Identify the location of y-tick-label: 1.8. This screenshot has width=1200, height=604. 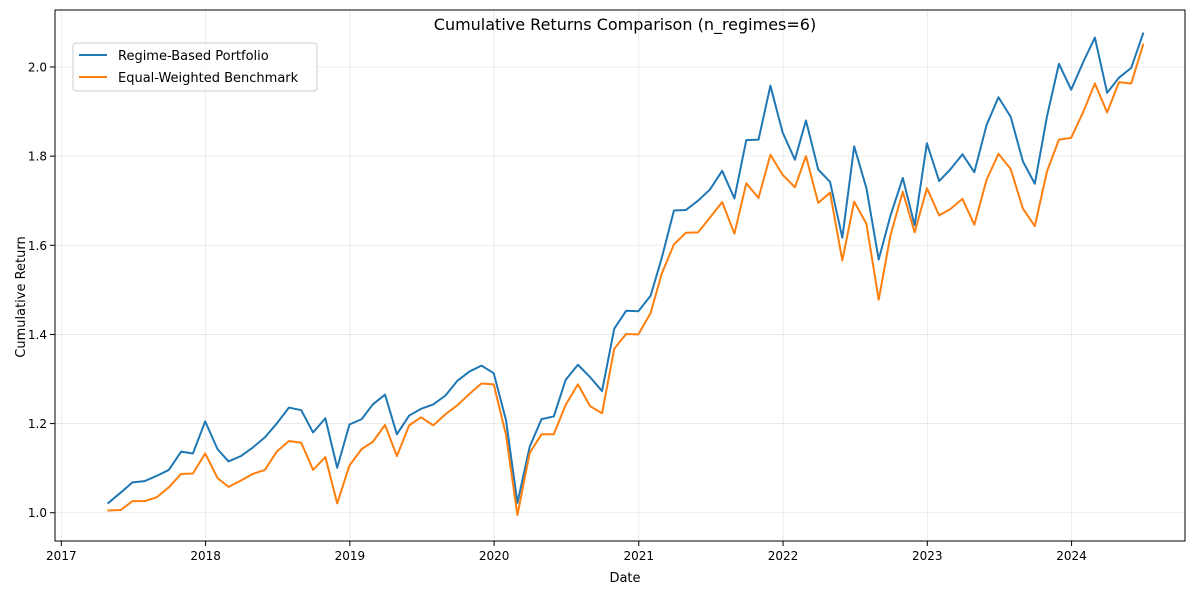
(37, 157).